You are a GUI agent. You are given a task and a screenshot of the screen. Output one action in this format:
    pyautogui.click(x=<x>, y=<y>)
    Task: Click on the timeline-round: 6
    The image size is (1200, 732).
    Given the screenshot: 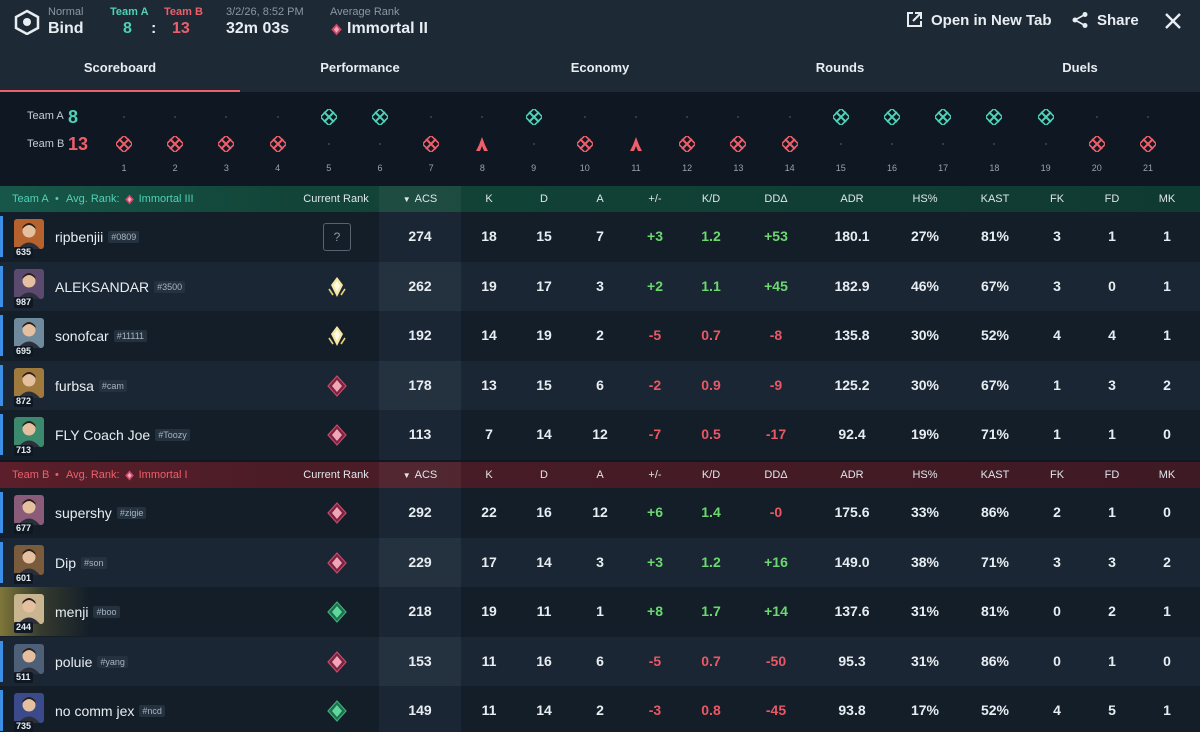 What is the action you would take?
    pyautogui.click(x=380, y=139)
    